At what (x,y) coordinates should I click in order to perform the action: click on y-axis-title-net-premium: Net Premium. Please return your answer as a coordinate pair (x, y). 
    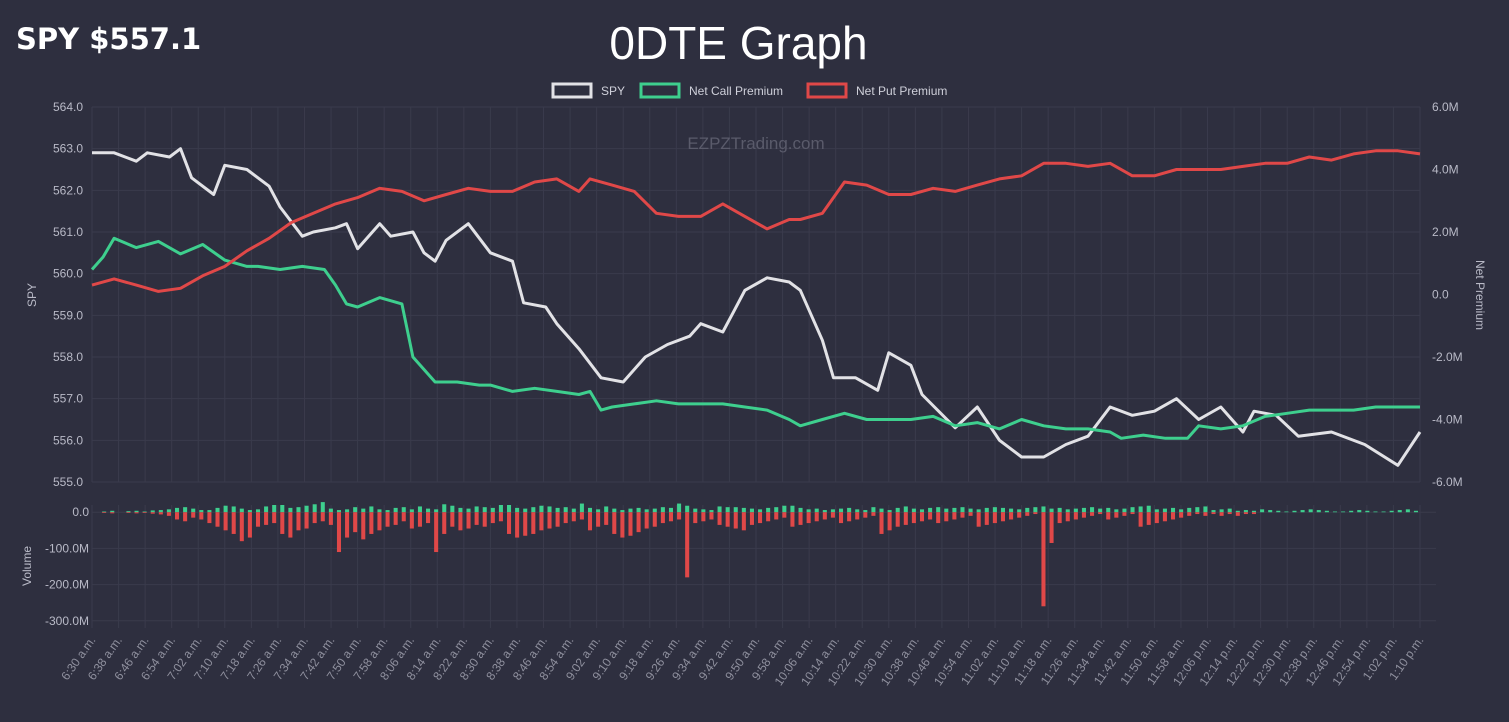
    Looking at the image, I should click on (1480, 295).